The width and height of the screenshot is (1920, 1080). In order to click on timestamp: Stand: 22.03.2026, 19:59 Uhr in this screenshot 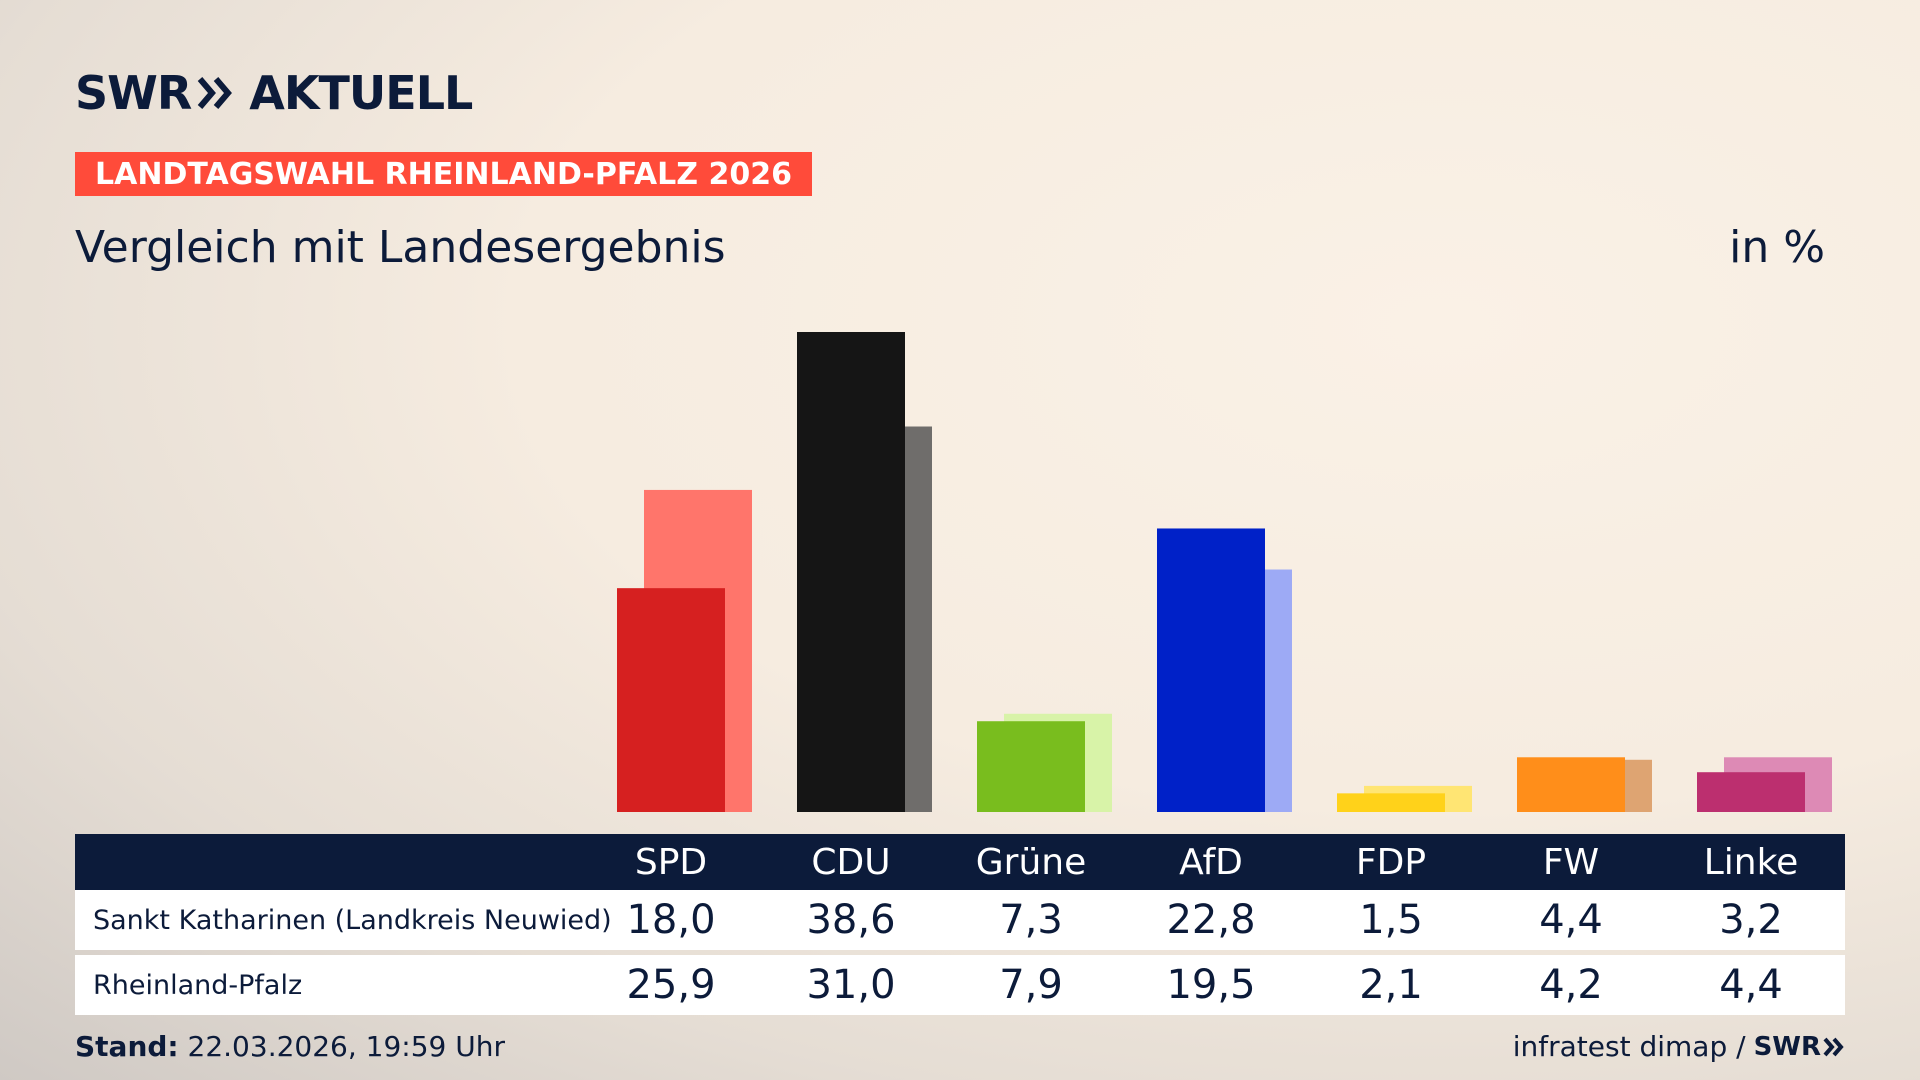, I will do `click(290, 1046)`.